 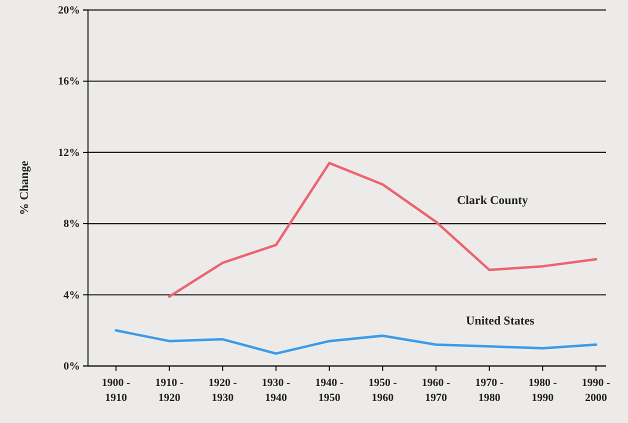 What do you see at coordinates (69, 82) in the screenshot?
I see `y-tick-label: 16%` at bounding box center [69, 82].